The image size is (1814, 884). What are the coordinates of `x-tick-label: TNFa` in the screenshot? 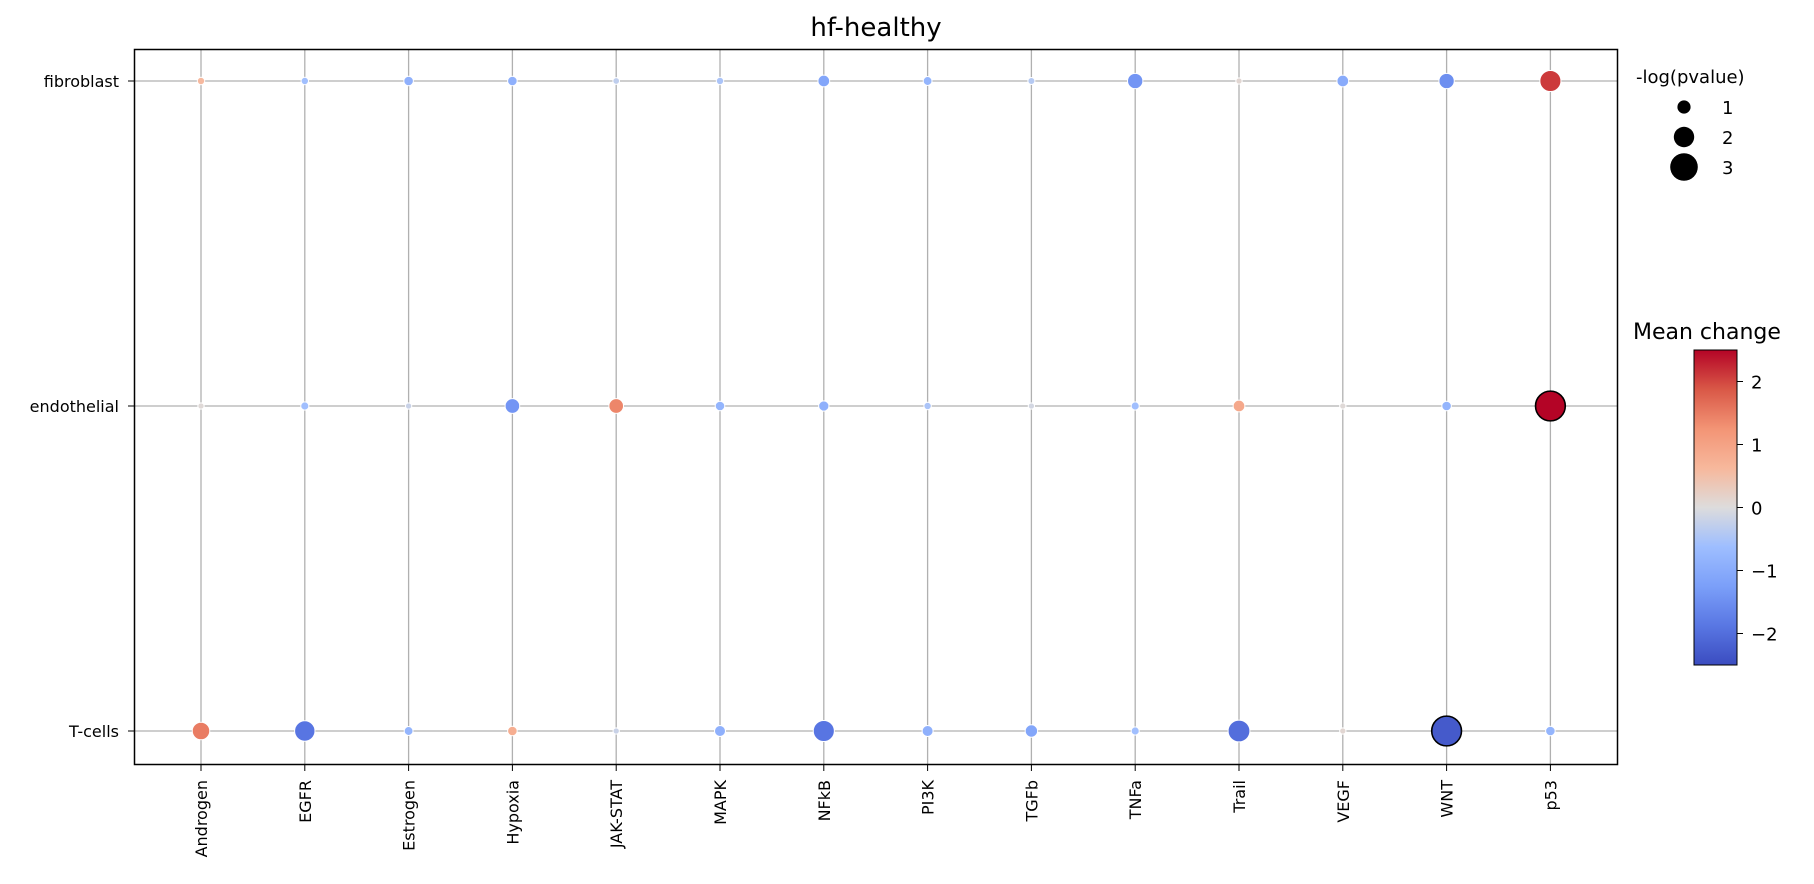 It's located at (1135, 800).